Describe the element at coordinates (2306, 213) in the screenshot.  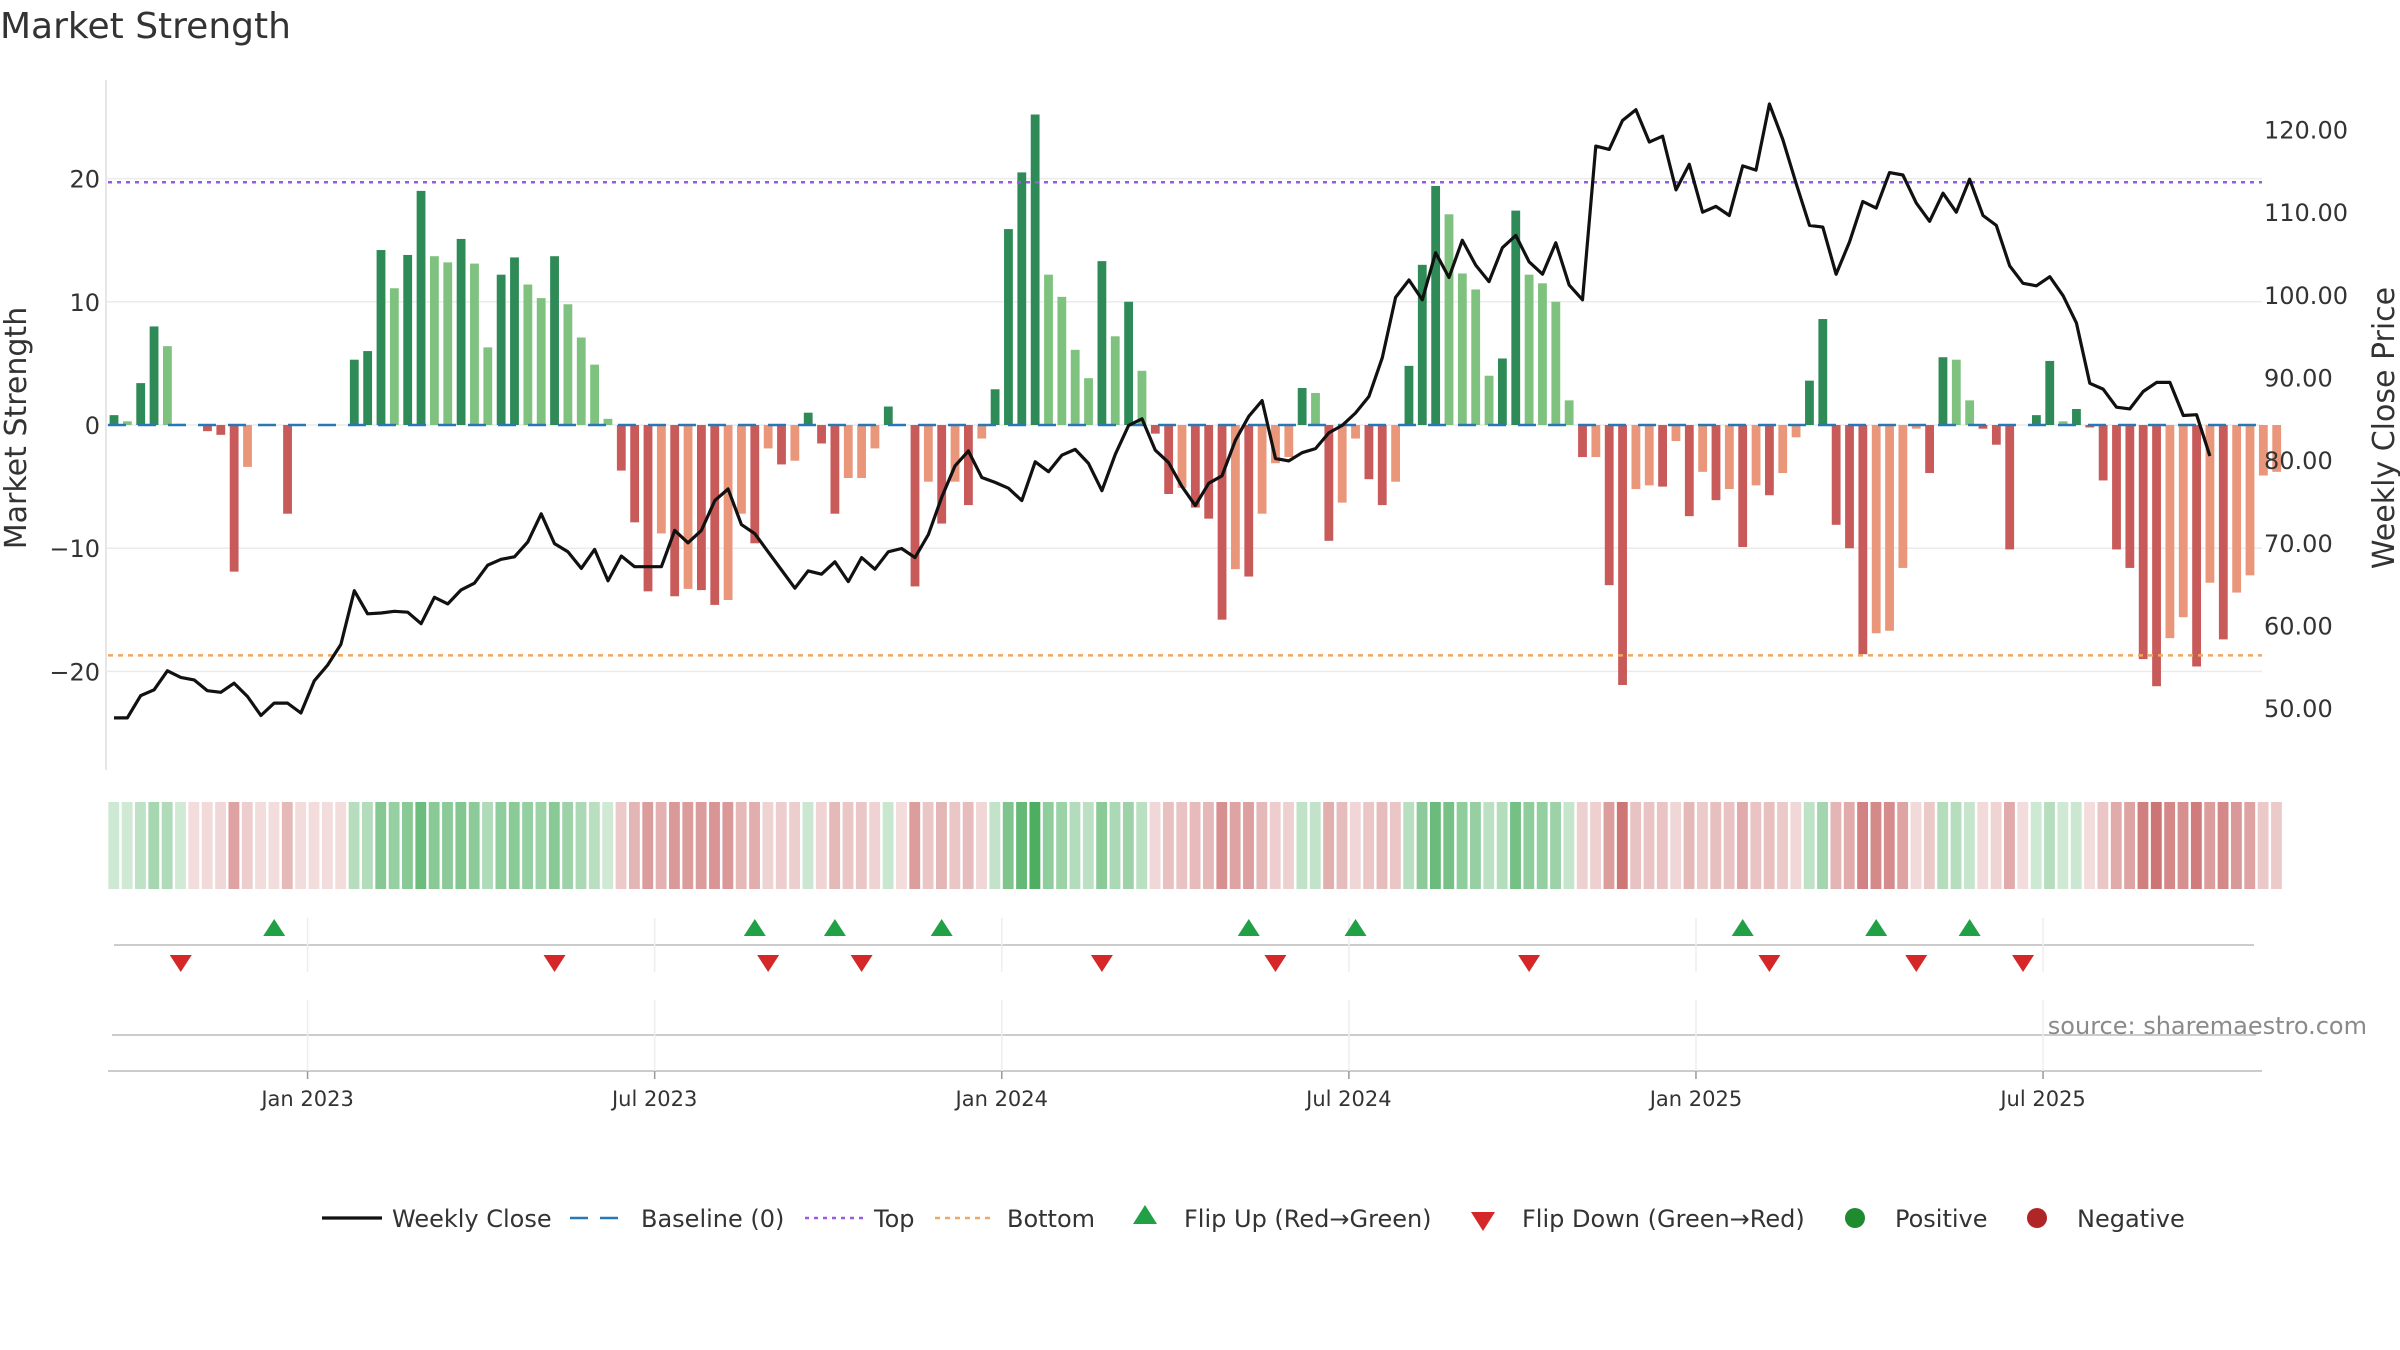
I see `right-tick-label: 110.00` at that location.